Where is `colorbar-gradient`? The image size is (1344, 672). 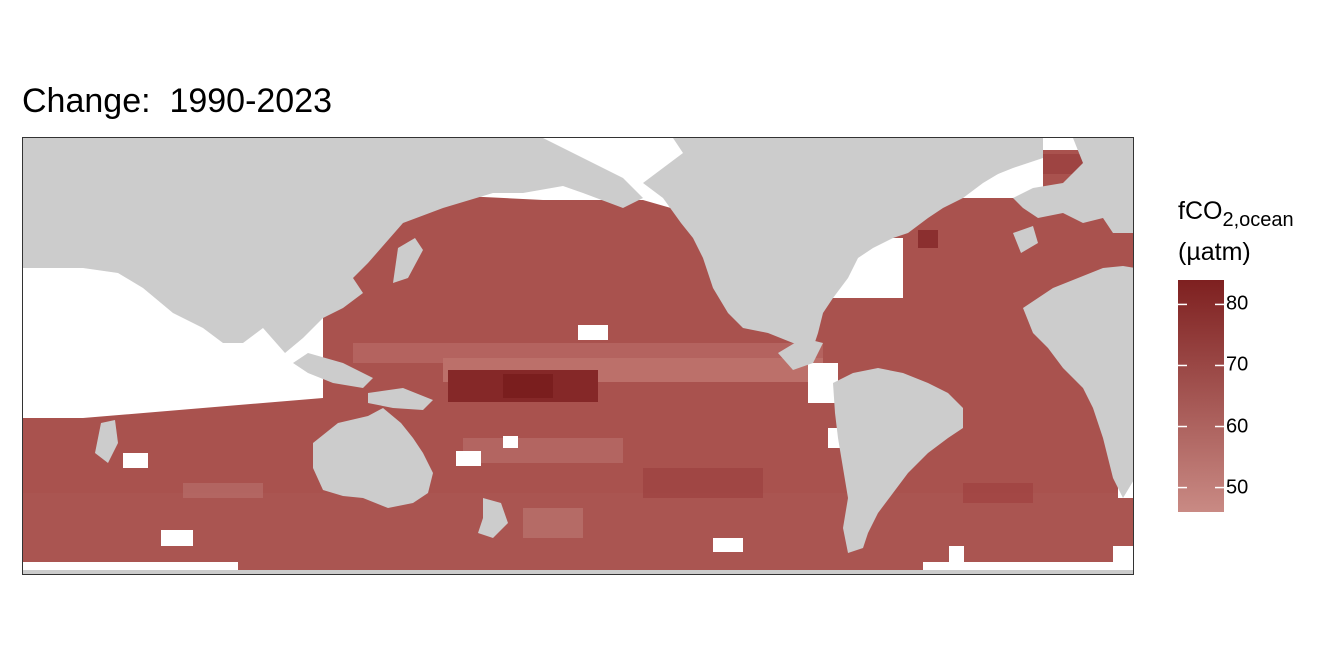
colorbar-gradient is located at coordinates (1201, 396).